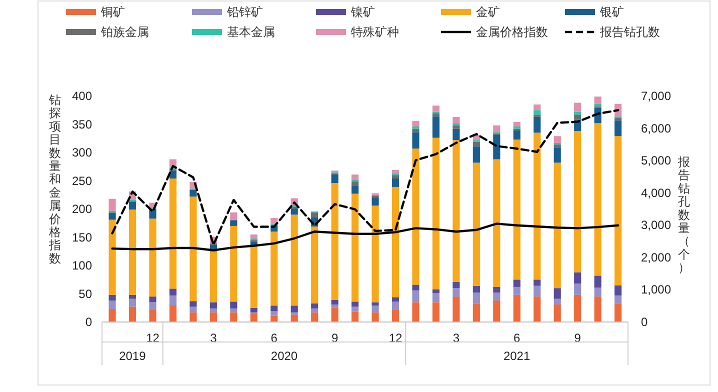  Describe the element at coordinates (656, 193) in the screenshot. I see `y2-tick-label: 4,000` at that location.